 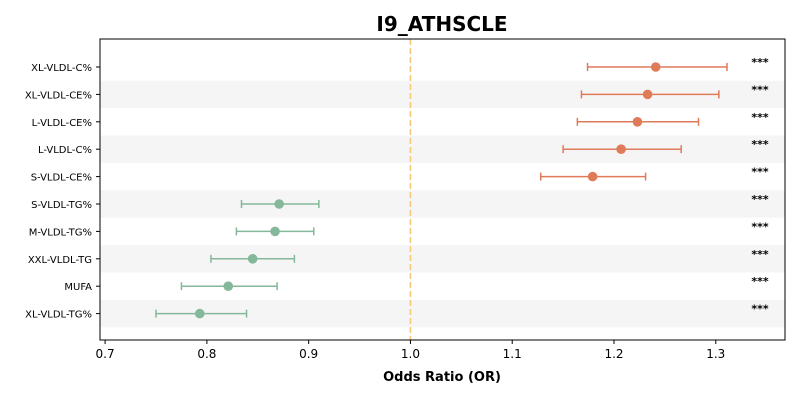 I want to click on x-tick-label: 1.0, so click(x=410, y=354).